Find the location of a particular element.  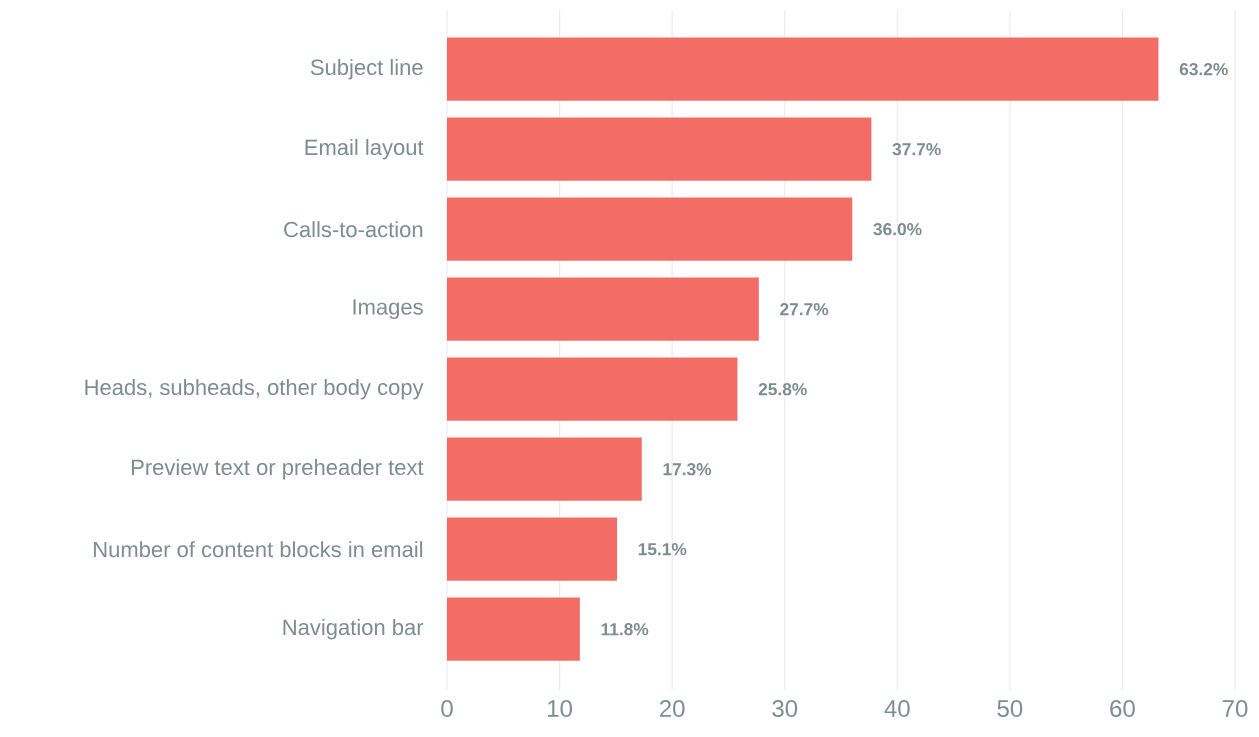

data-label: 17.3% is located at coordinates (687, 469).